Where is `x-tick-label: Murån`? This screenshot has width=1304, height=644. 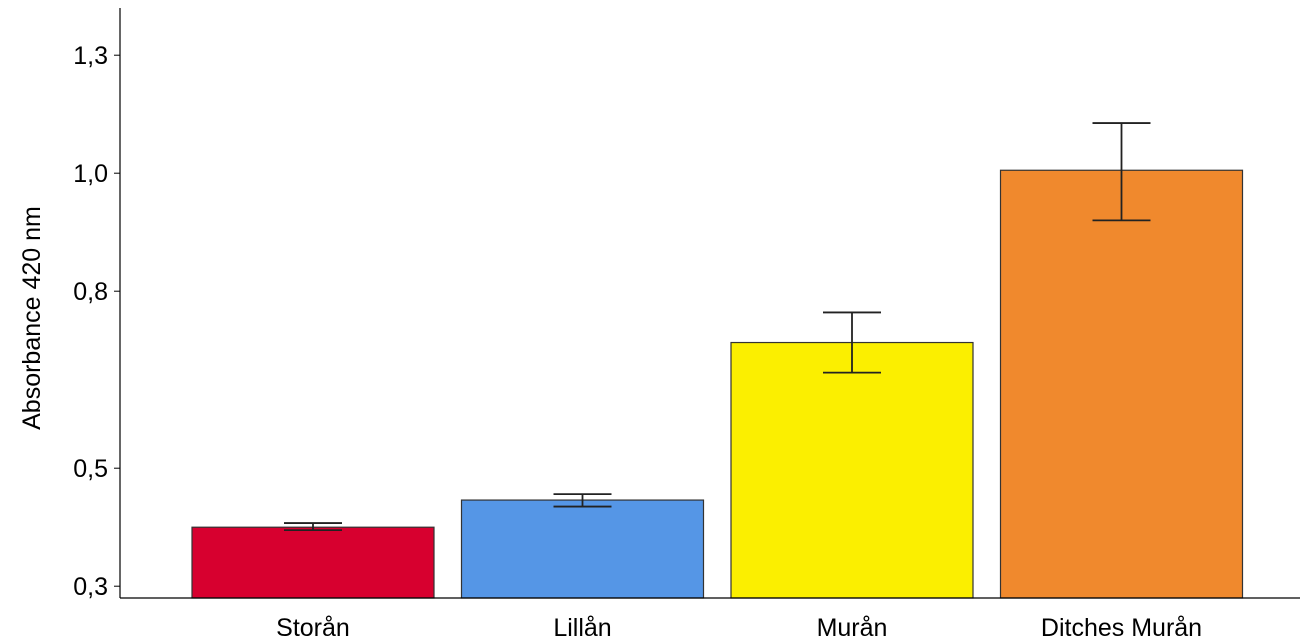
x-tick-label: Murån is located at coordinates (852, 628).